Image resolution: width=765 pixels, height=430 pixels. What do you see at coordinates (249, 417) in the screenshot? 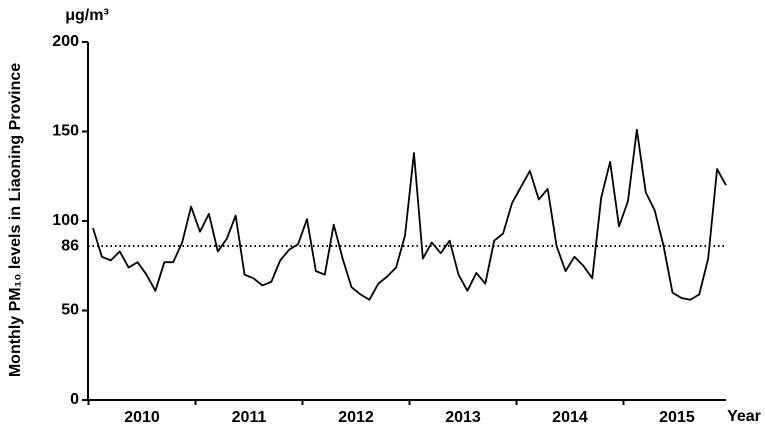
I see `x-tick-label: 2011` at bounding box center [249, 417].